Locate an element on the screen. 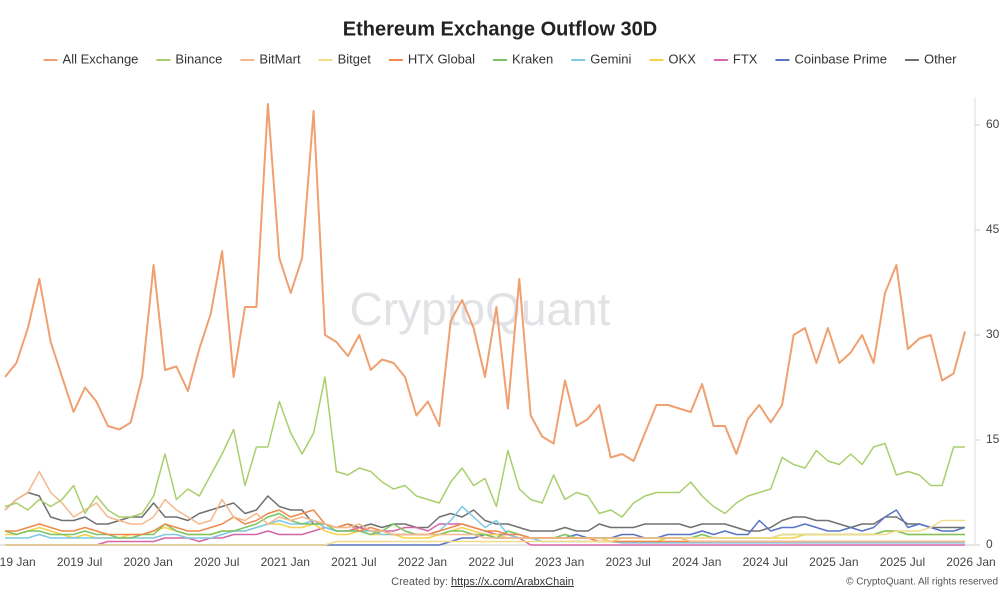  legend-item: Coinbase Prime is located at coordinates (831, 58).